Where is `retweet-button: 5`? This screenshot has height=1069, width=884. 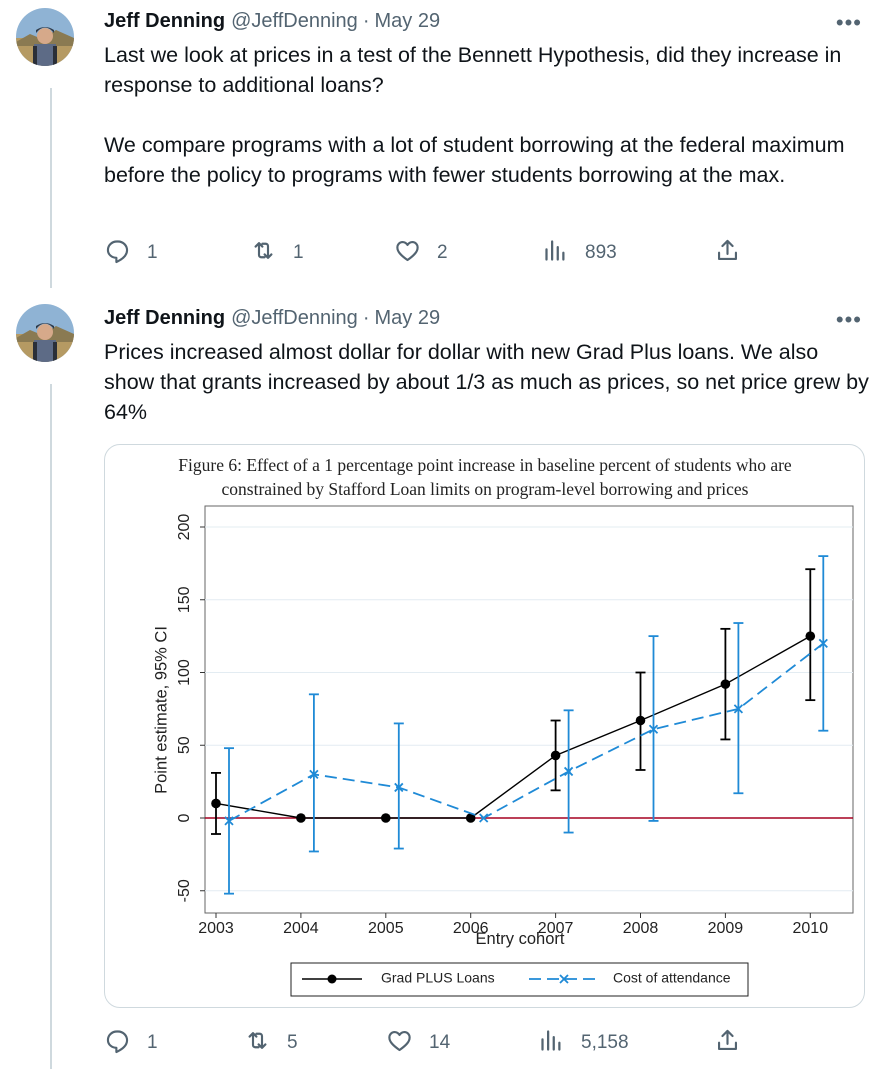 retweet-button: 5 is located at coordinates (271, 1043).